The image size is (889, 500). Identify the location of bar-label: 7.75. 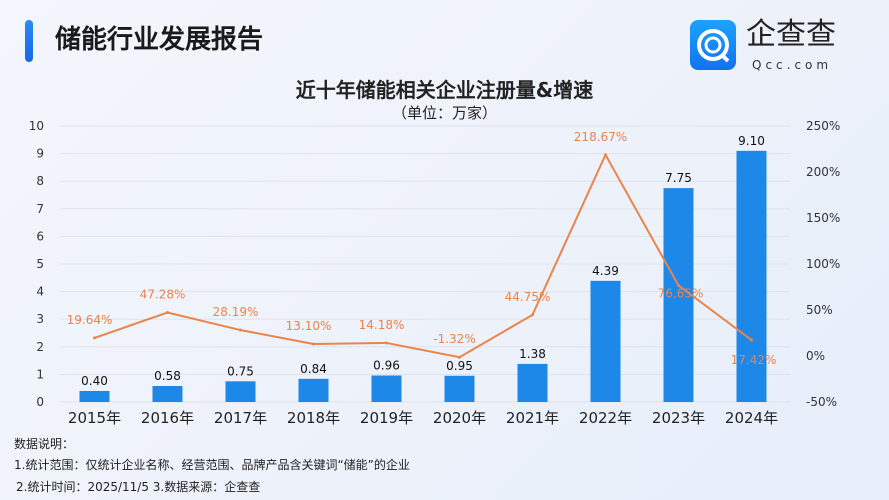
(678, 178).